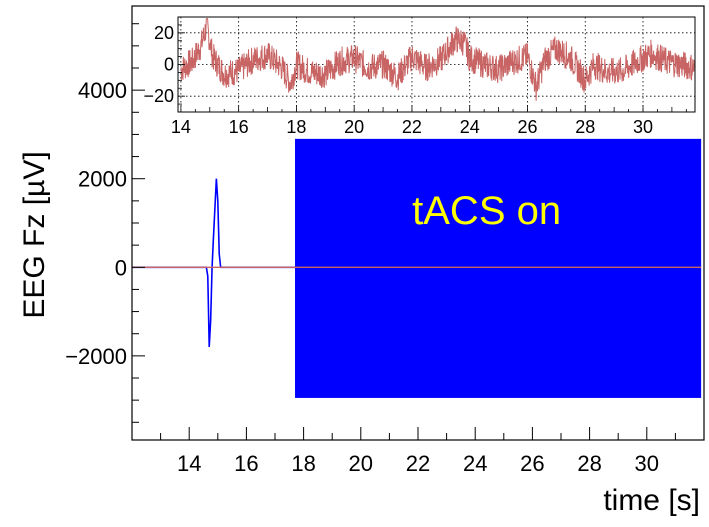 Image resolution: width=709 pixels, height=527 pixels. I want to click on x-tick-label: 14, so click(189, 463).